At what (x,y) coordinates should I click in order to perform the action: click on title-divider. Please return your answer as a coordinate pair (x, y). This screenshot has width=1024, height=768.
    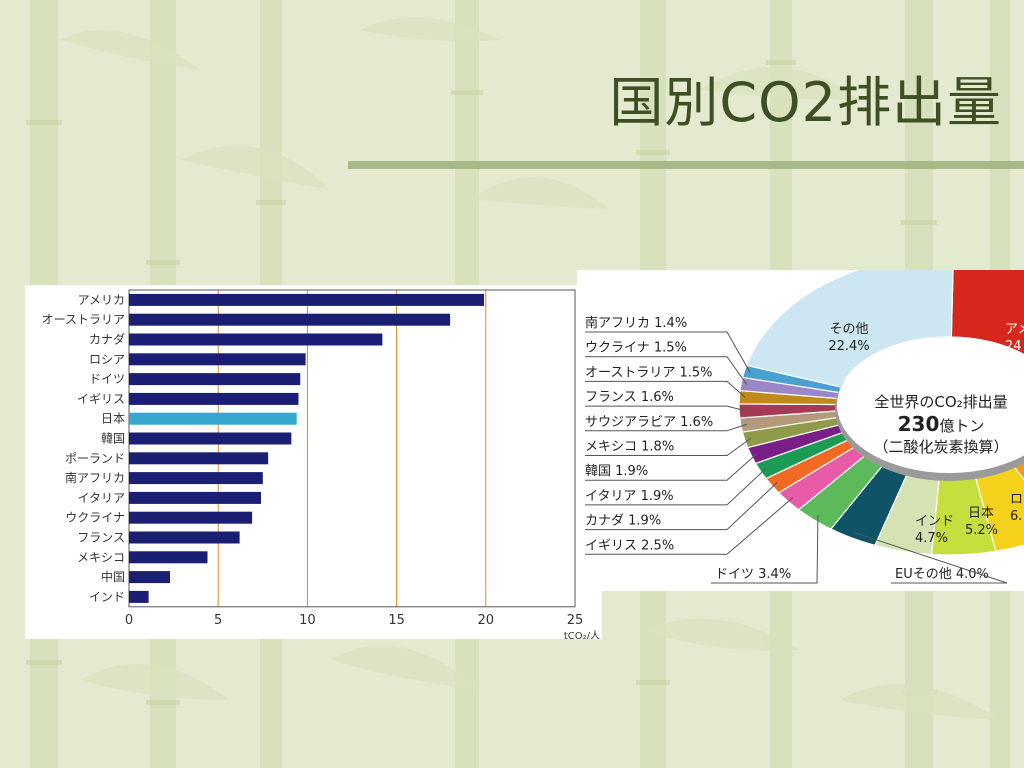
    Looking at the image, I should click on (686, 165).